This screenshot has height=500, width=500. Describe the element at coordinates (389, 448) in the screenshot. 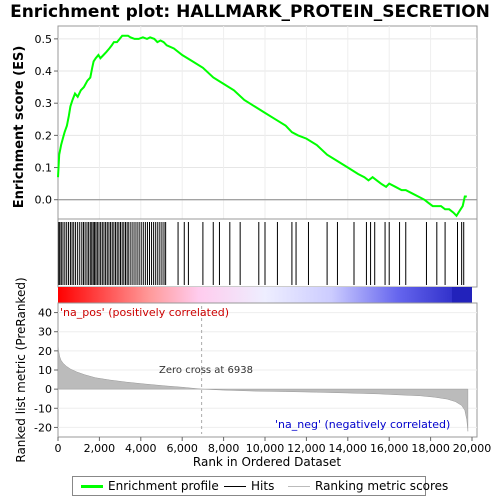

I see `x-tick-label: 16,000` at that location.